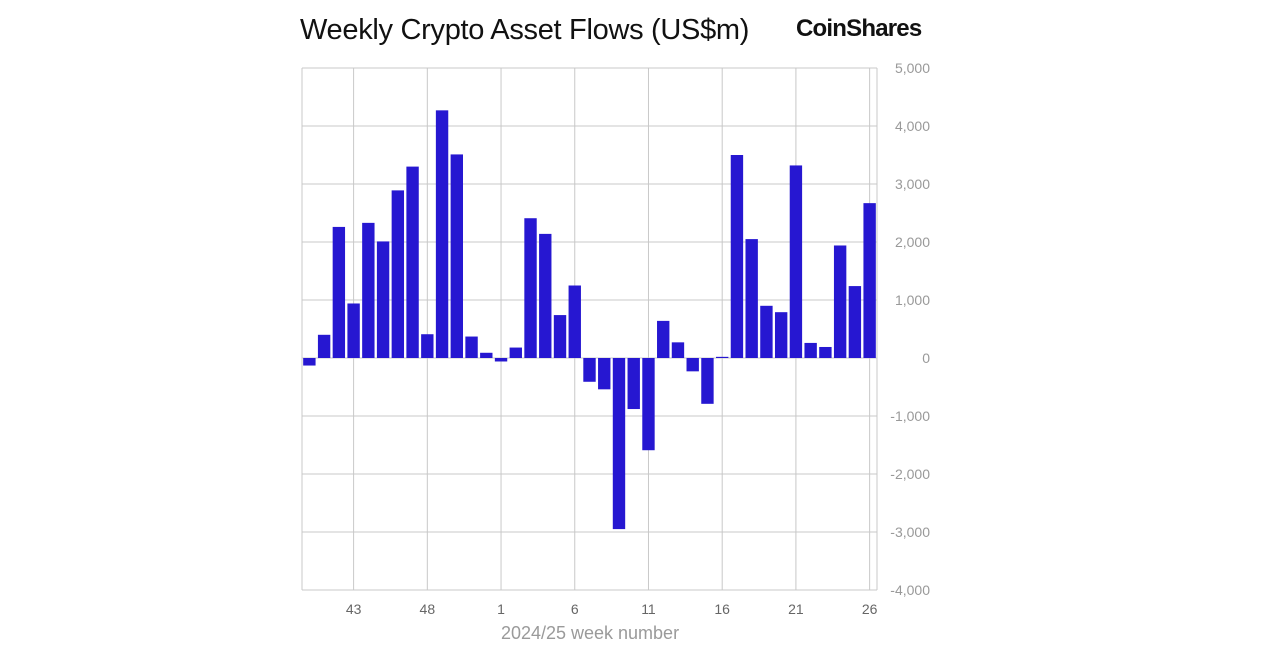  I want to click on y-tick-label: 5,000, so click(912, 68).